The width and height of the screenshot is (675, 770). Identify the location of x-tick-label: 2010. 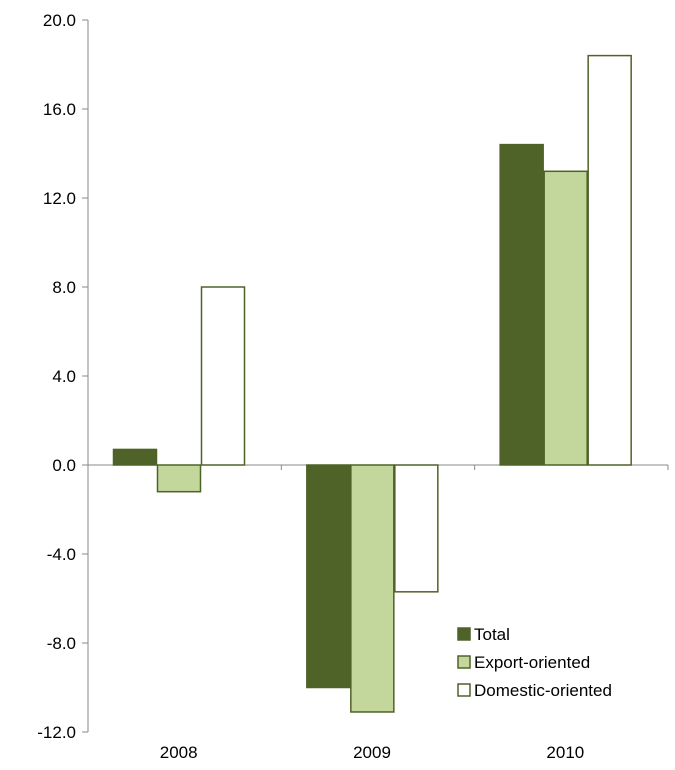
(565, 752).